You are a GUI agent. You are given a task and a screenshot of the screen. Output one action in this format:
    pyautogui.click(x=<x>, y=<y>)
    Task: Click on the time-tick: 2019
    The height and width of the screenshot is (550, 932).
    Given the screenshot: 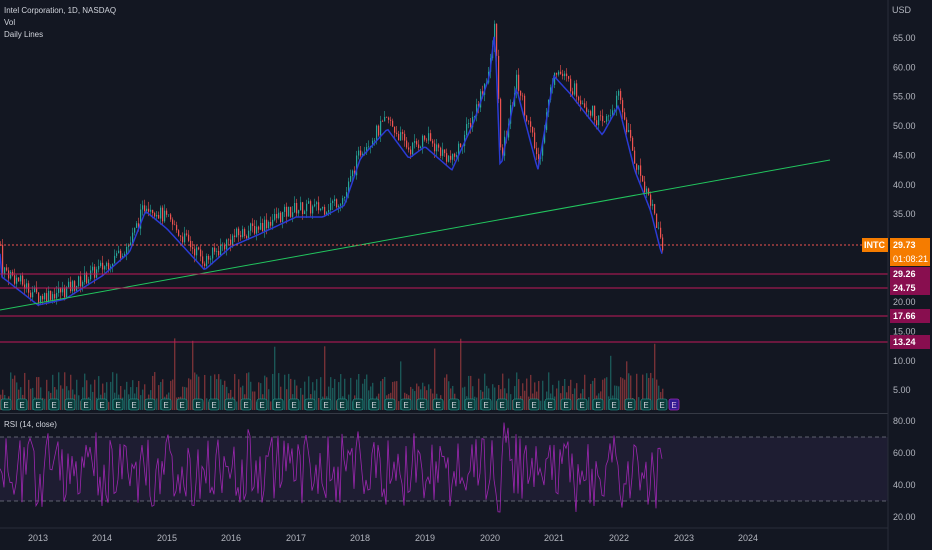 What is the action you would take?
    pyautogui.click(x=425, y=538)
    